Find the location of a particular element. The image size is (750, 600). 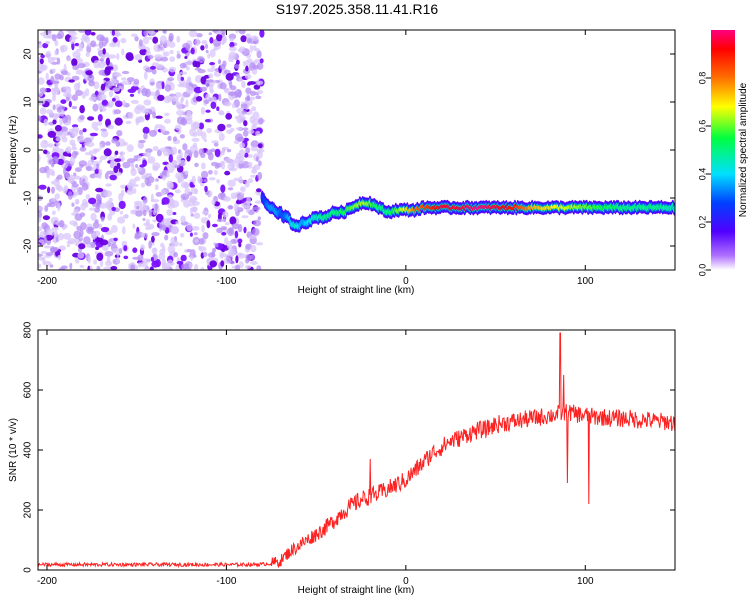

y-tick-label: 800 is located at coordinates (28, 329).